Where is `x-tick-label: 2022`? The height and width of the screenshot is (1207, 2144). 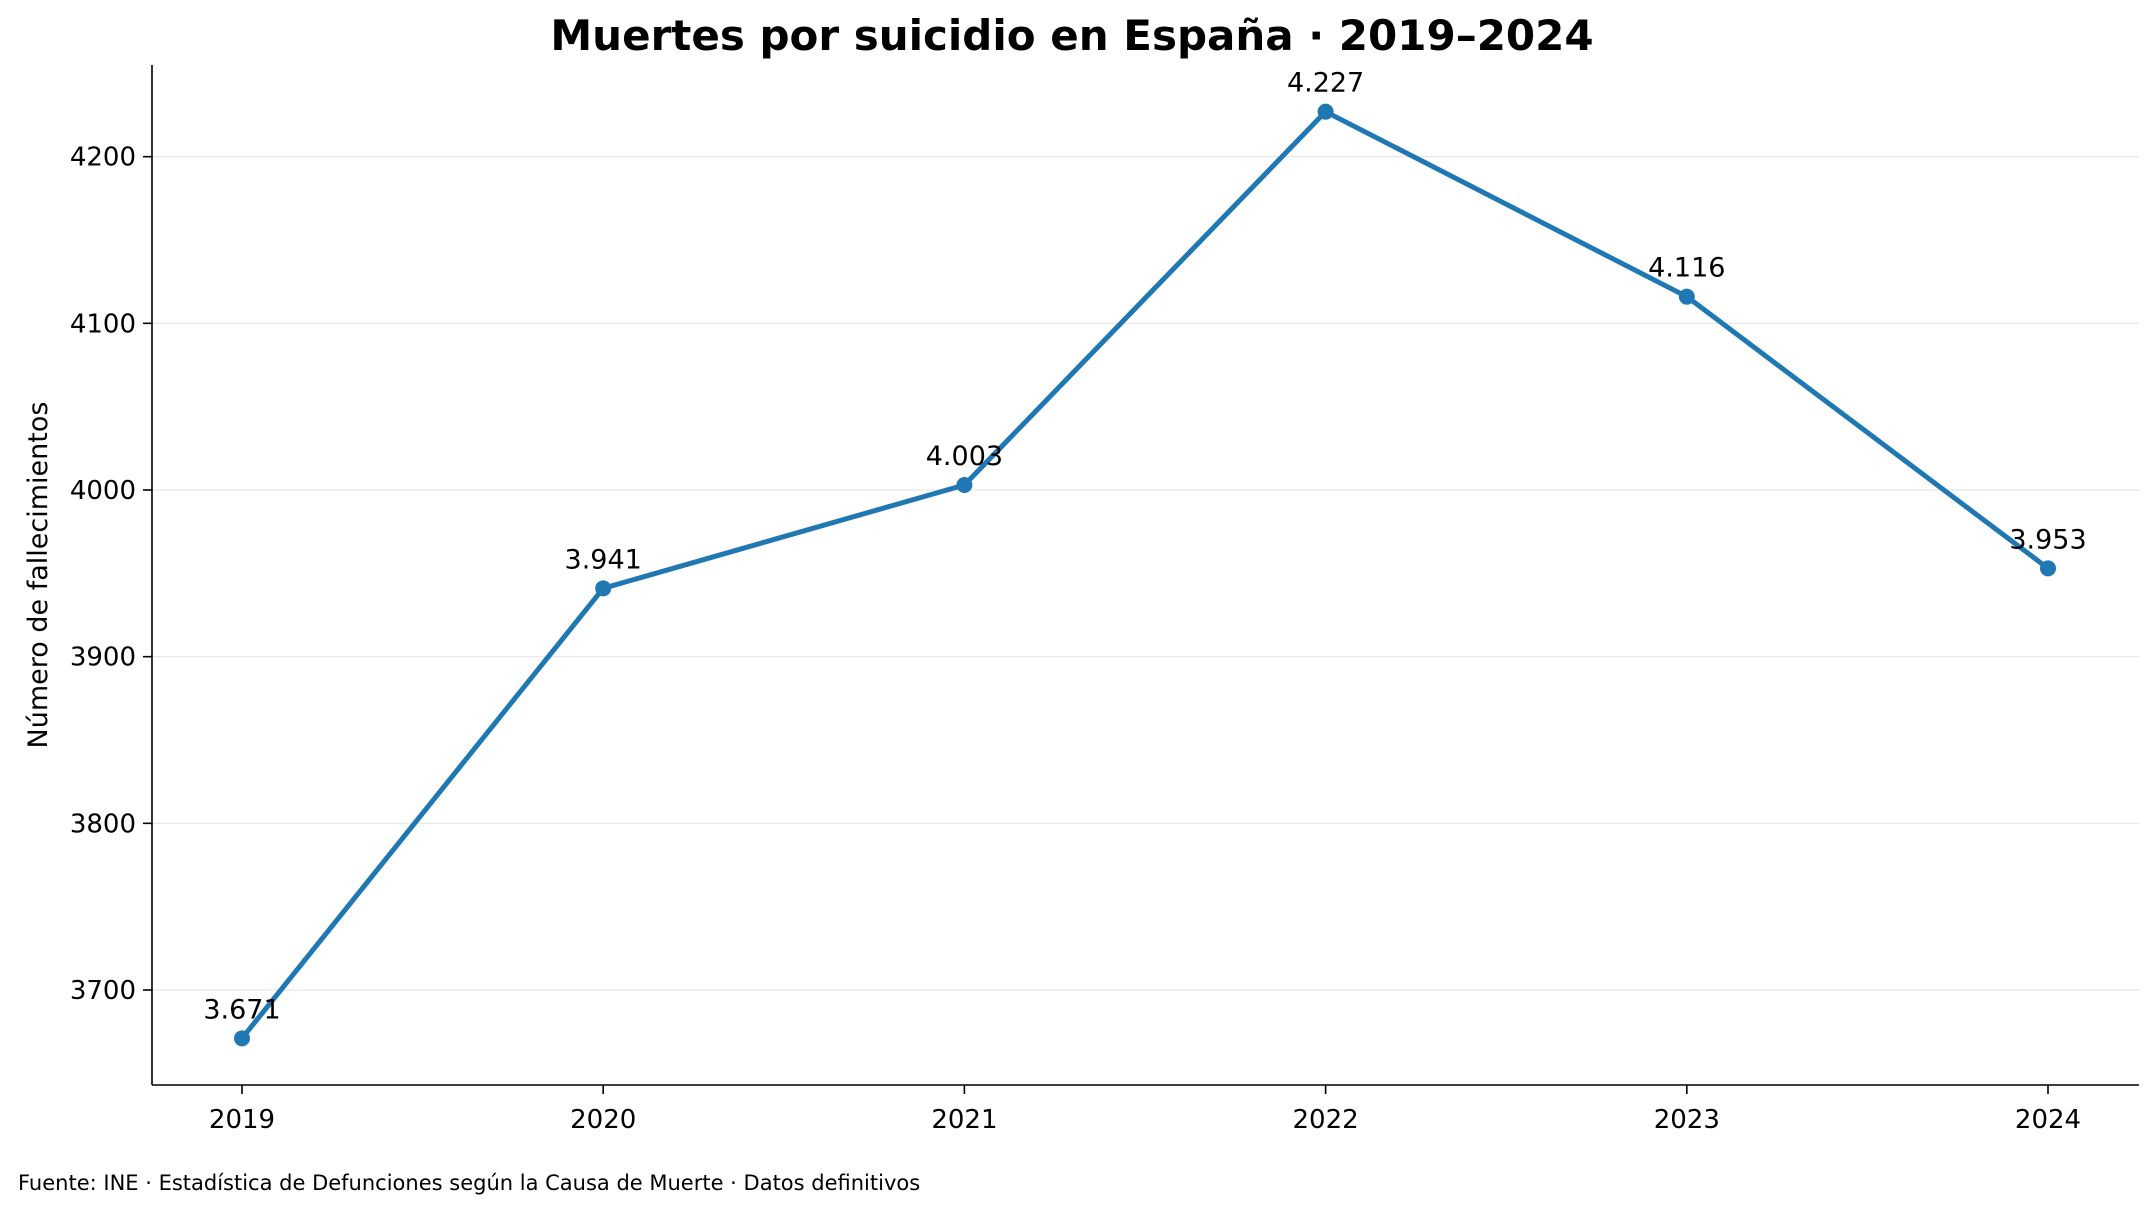
x-tick-label: 2022 is located at coordinates (1326, 1120).